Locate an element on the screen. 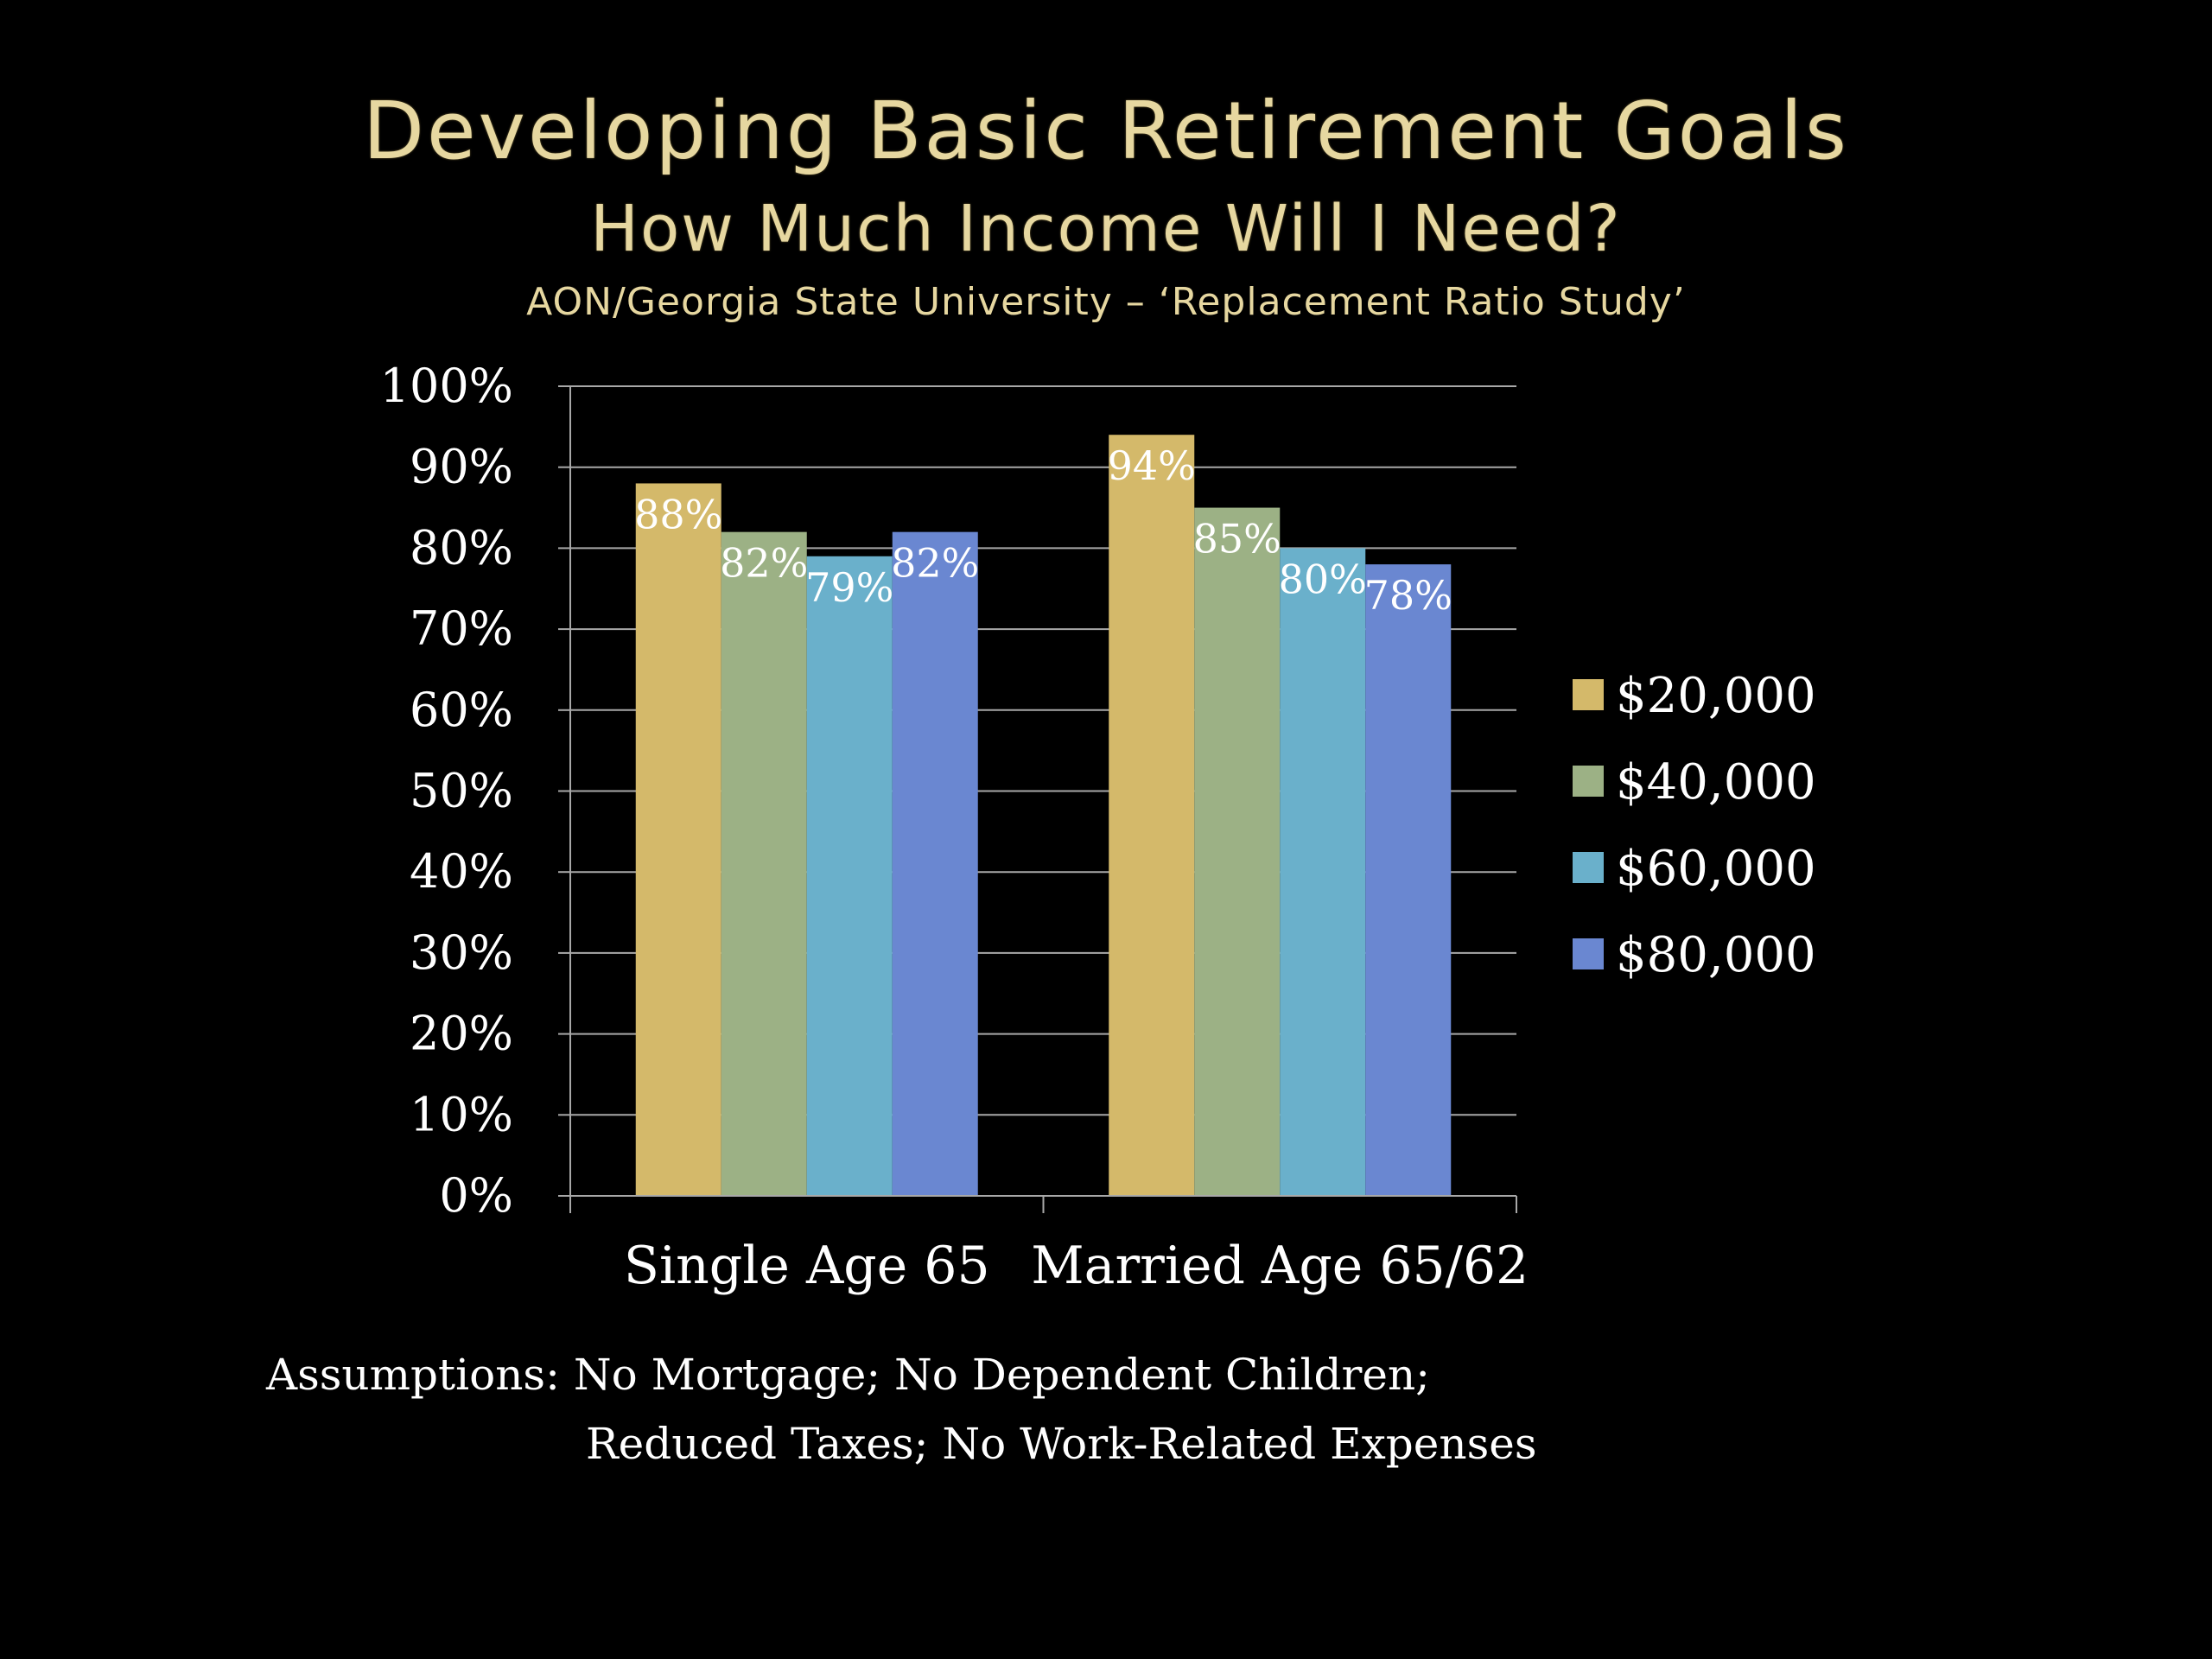 The height and width of the screenshot is (1659, 2212). data-label: 79% is located at coordinates (849, 587).